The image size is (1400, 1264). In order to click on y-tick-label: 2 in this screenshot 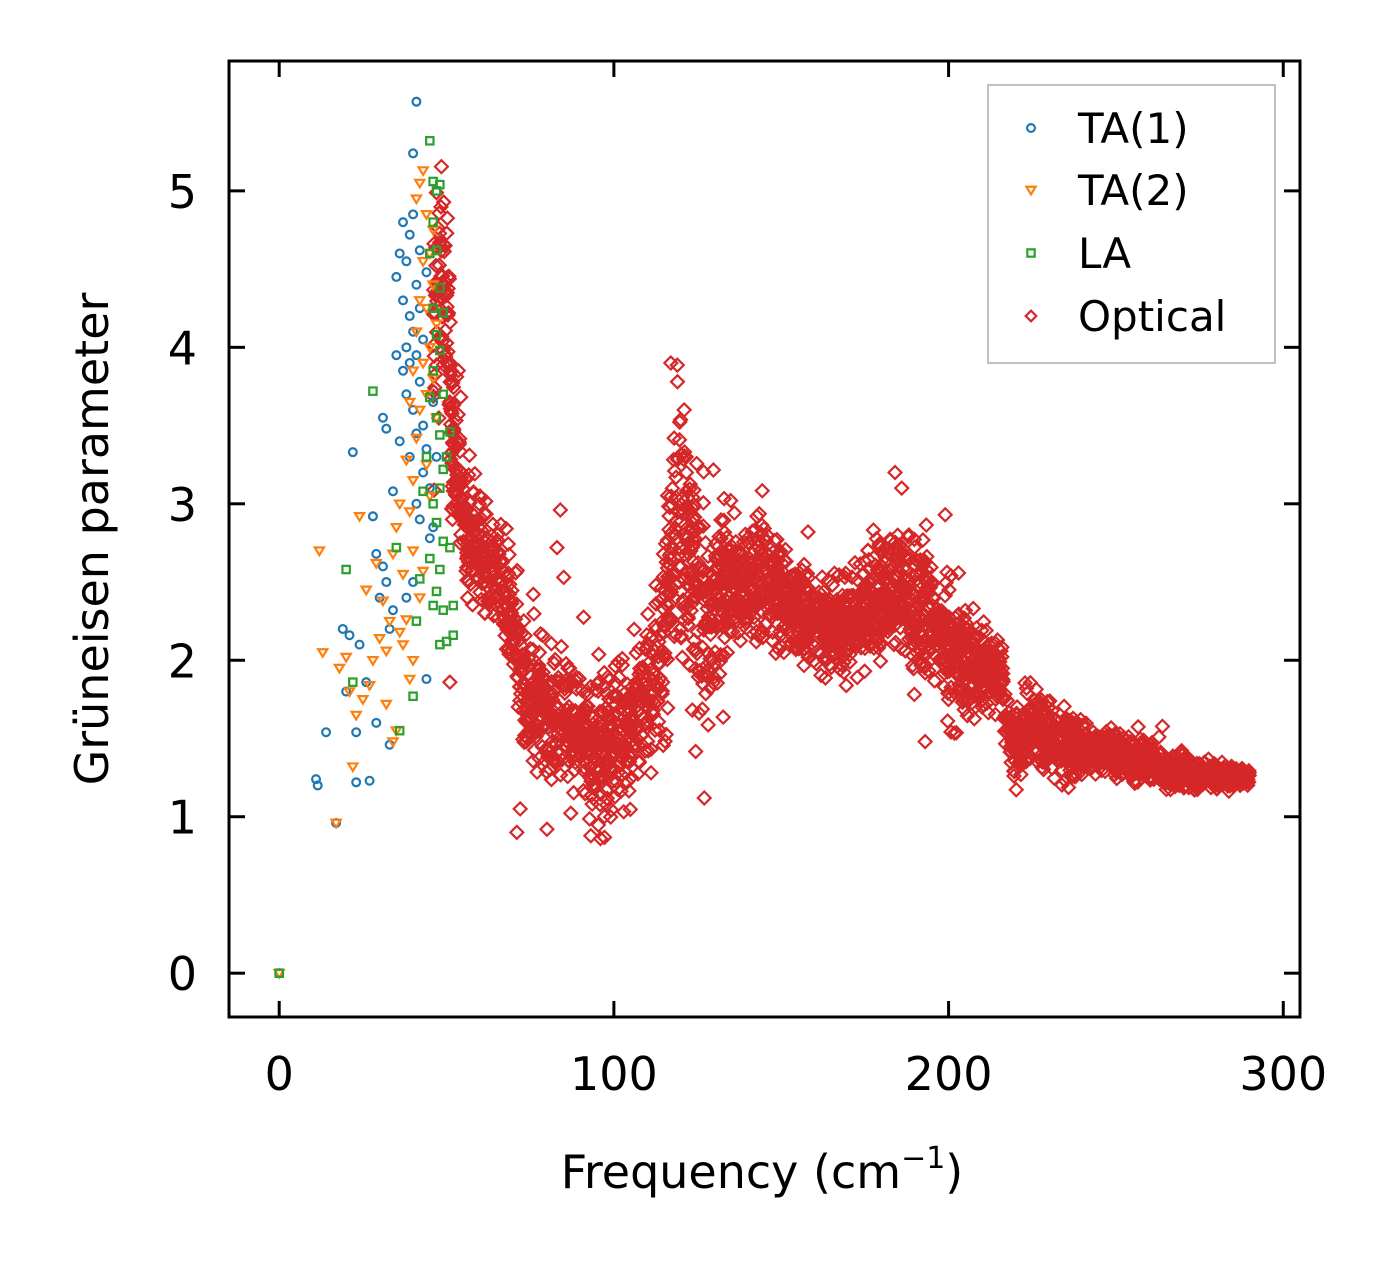, I will do `click(182, 661)`.